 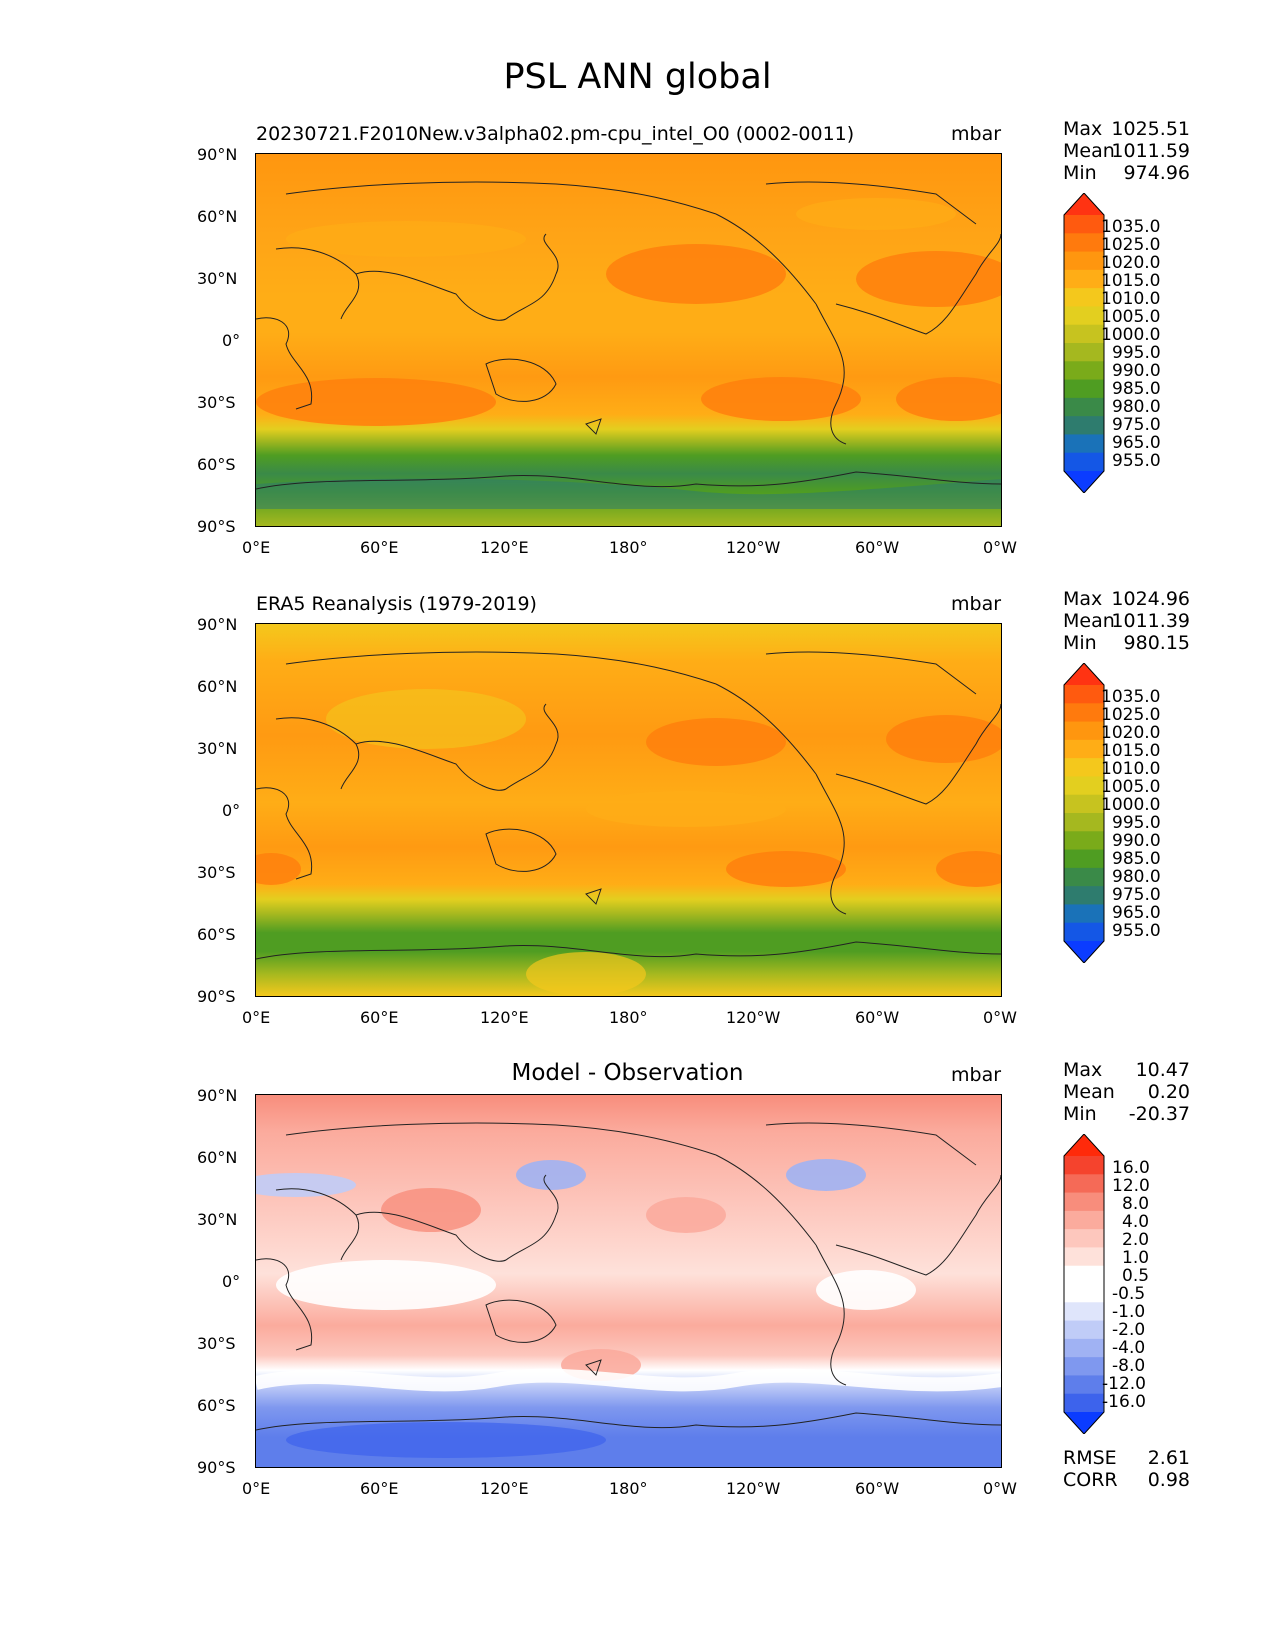 I want to click on coastlines, so click(x=628, y=805).